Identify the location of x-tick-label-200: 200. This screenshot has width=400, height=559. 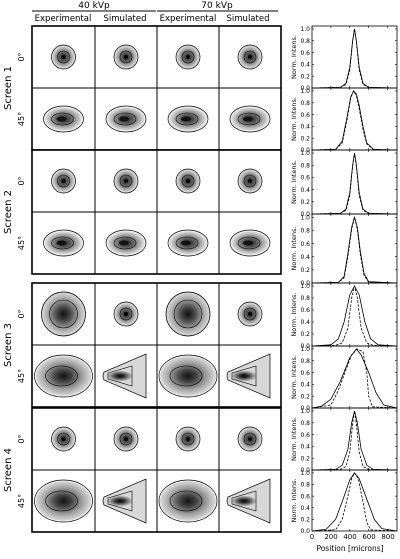
(330, 537).